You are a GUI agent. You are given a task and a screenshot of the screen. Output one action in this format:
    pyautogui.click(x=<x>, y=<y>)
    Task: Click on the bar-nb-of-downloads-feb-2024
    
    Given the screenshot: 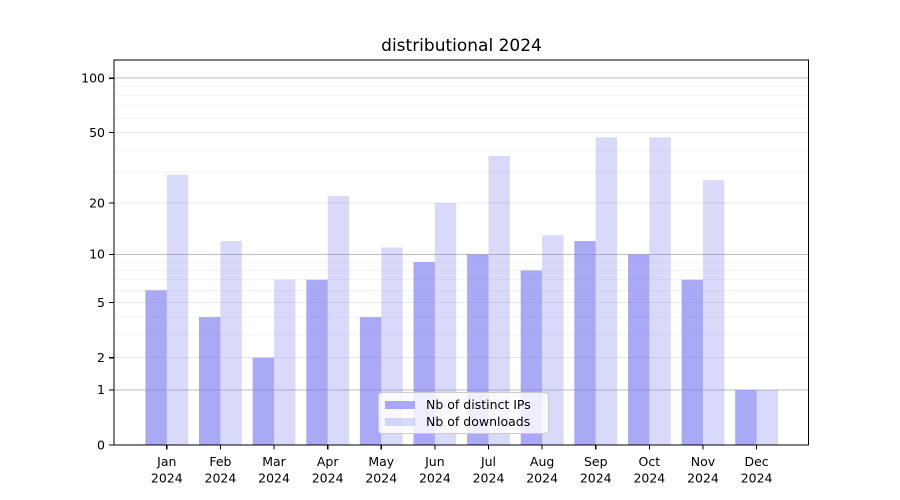 What is the action you would take?
    pyautogui.click(x=231, y=343)
    